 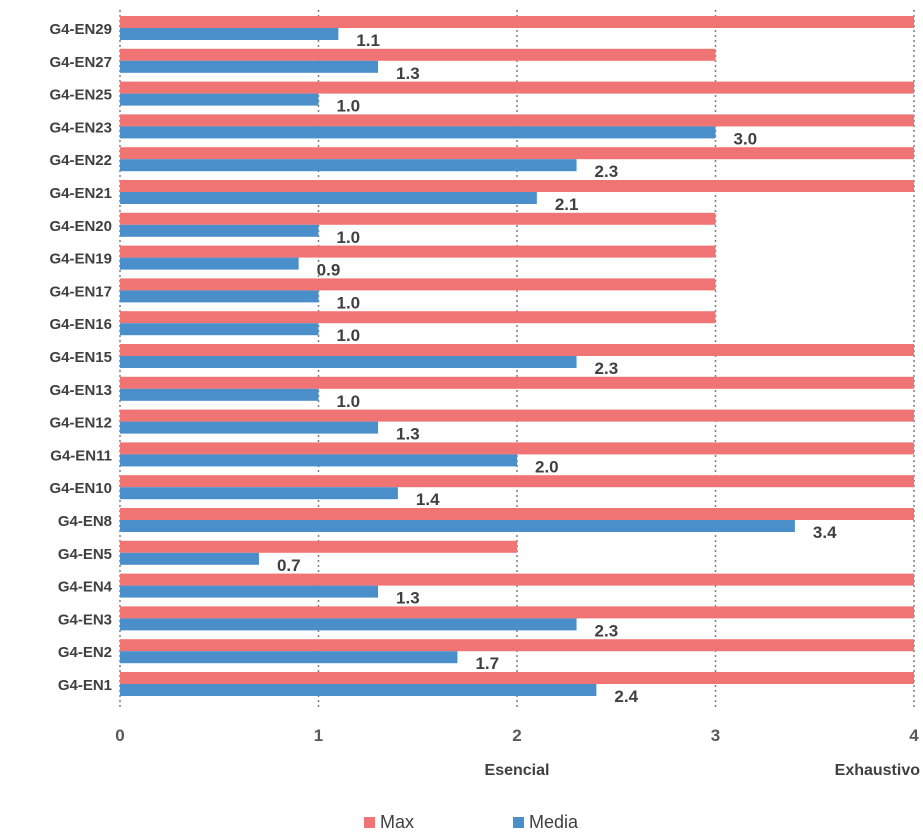 What do you see at coordinates (397, 822) in the screenshot?
I see `legend-label: Max` at bounding box center [397, 822].